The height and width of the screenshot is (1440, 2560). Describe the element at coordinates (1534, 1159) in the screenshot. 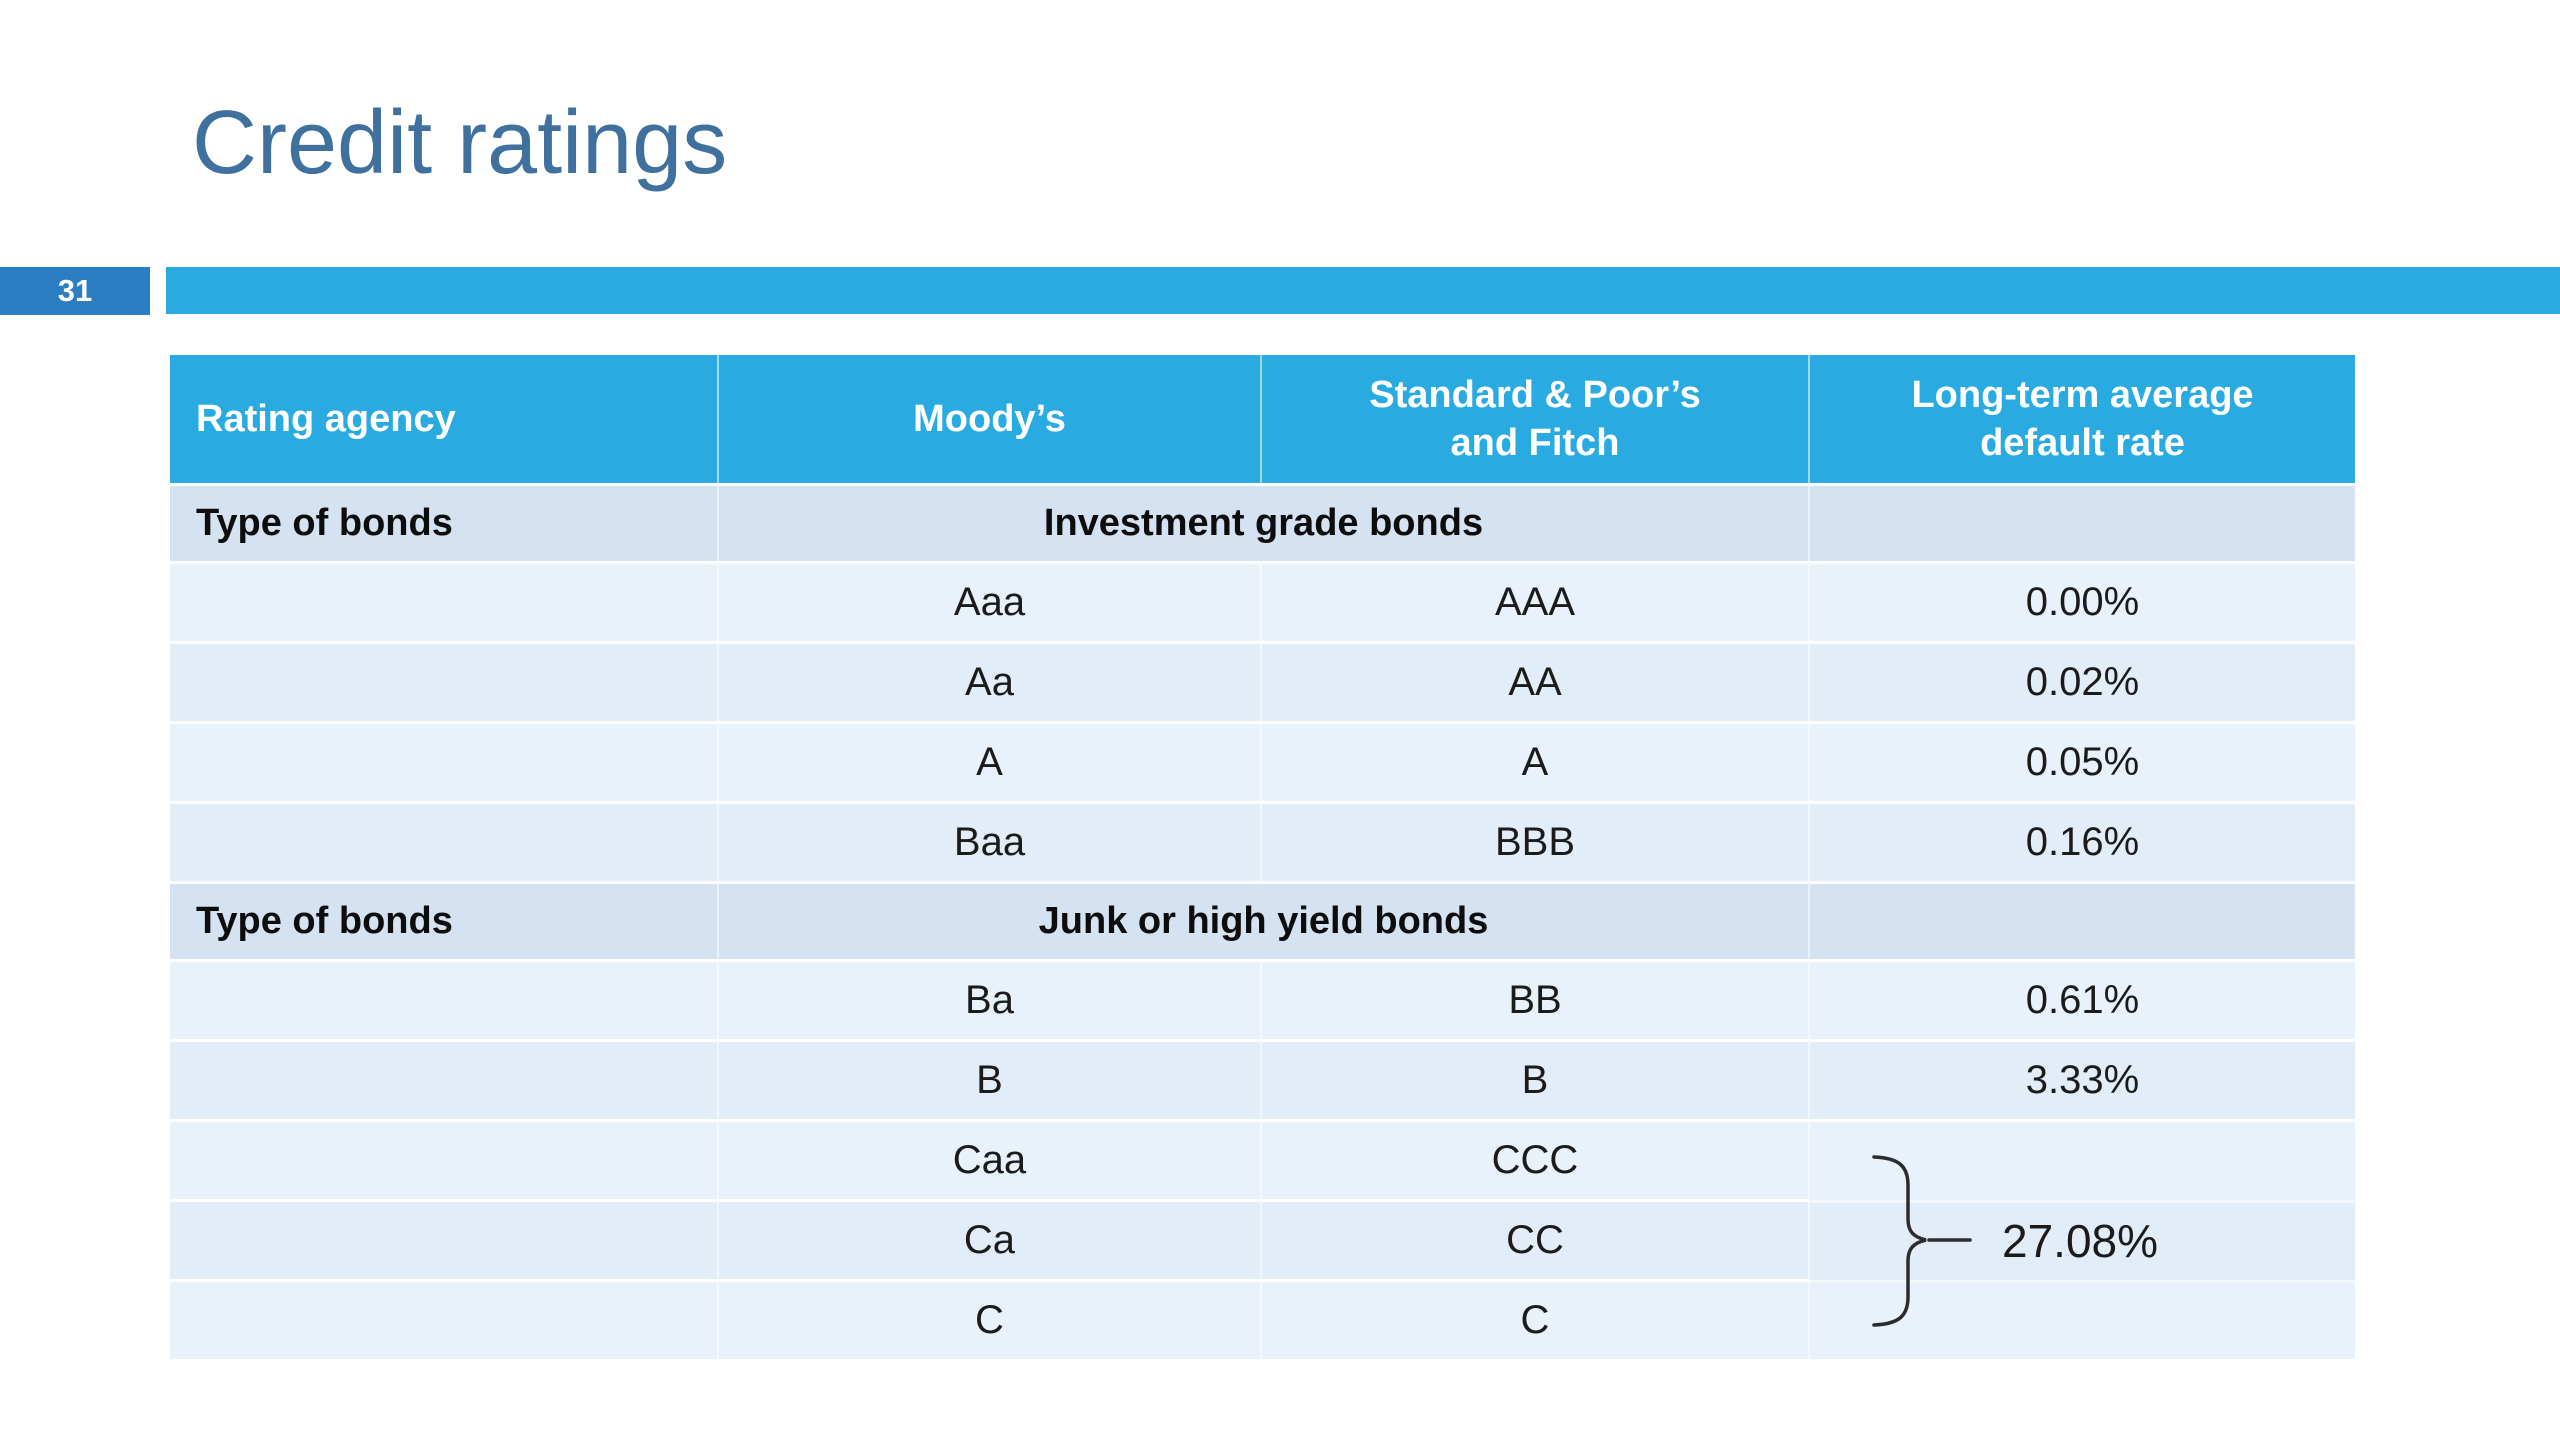

I see `sp-cell: CCC` at that location.